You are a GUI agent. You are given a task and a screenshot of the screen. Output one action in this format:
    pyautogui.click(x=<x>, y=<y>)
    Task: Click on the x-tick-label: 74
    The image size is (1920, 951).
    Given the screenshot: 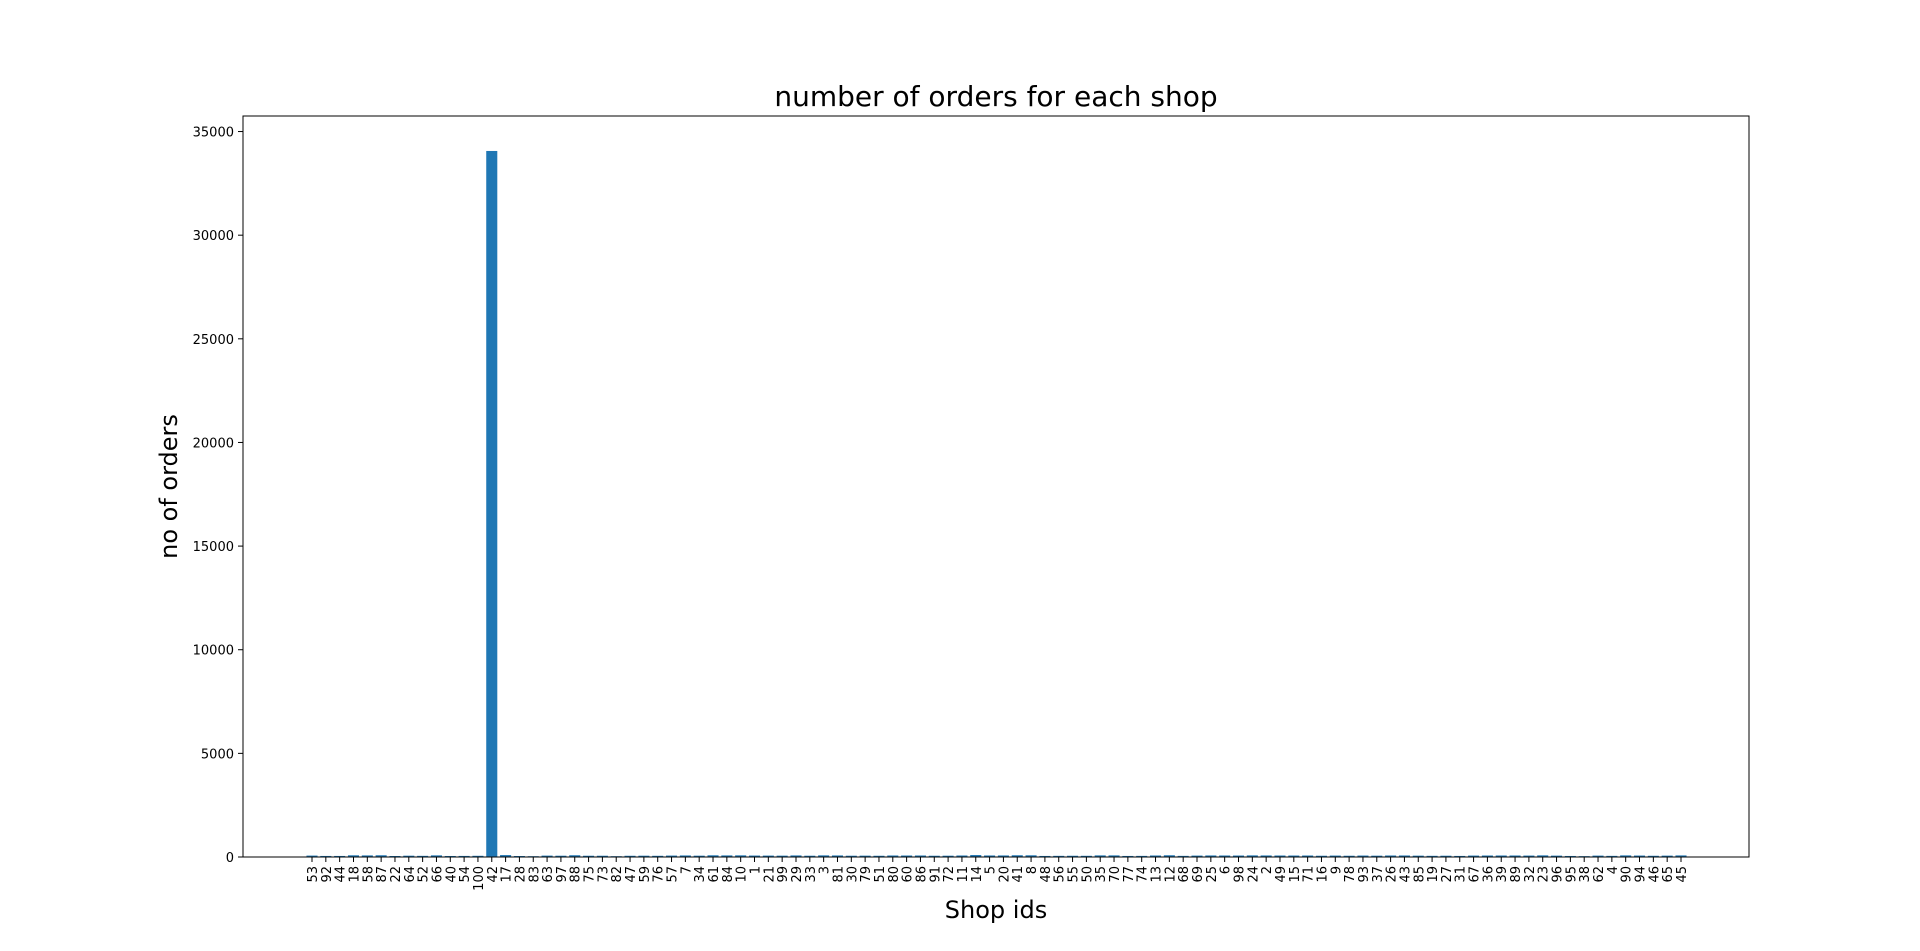 What is the action you would take?
    pyautogui.click(x=1143, y=874)
    